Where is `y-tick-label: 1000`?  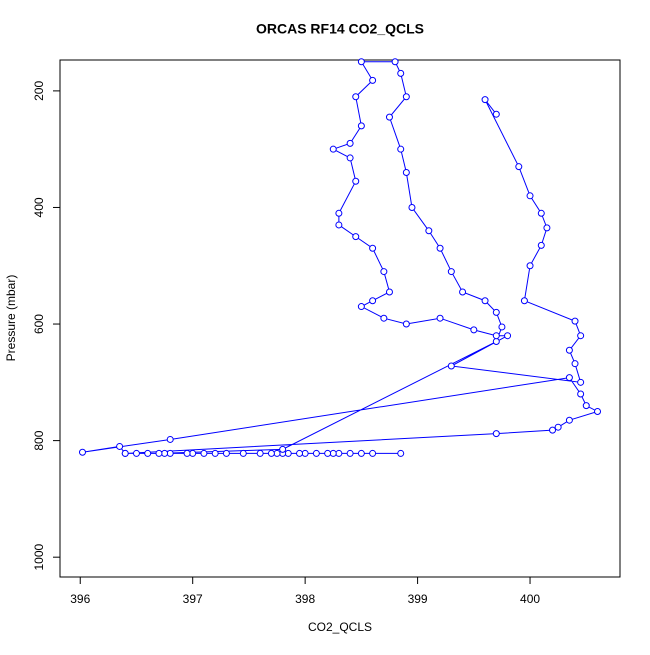 y-tick-label: 1000 is located at coordinates (39, 557).